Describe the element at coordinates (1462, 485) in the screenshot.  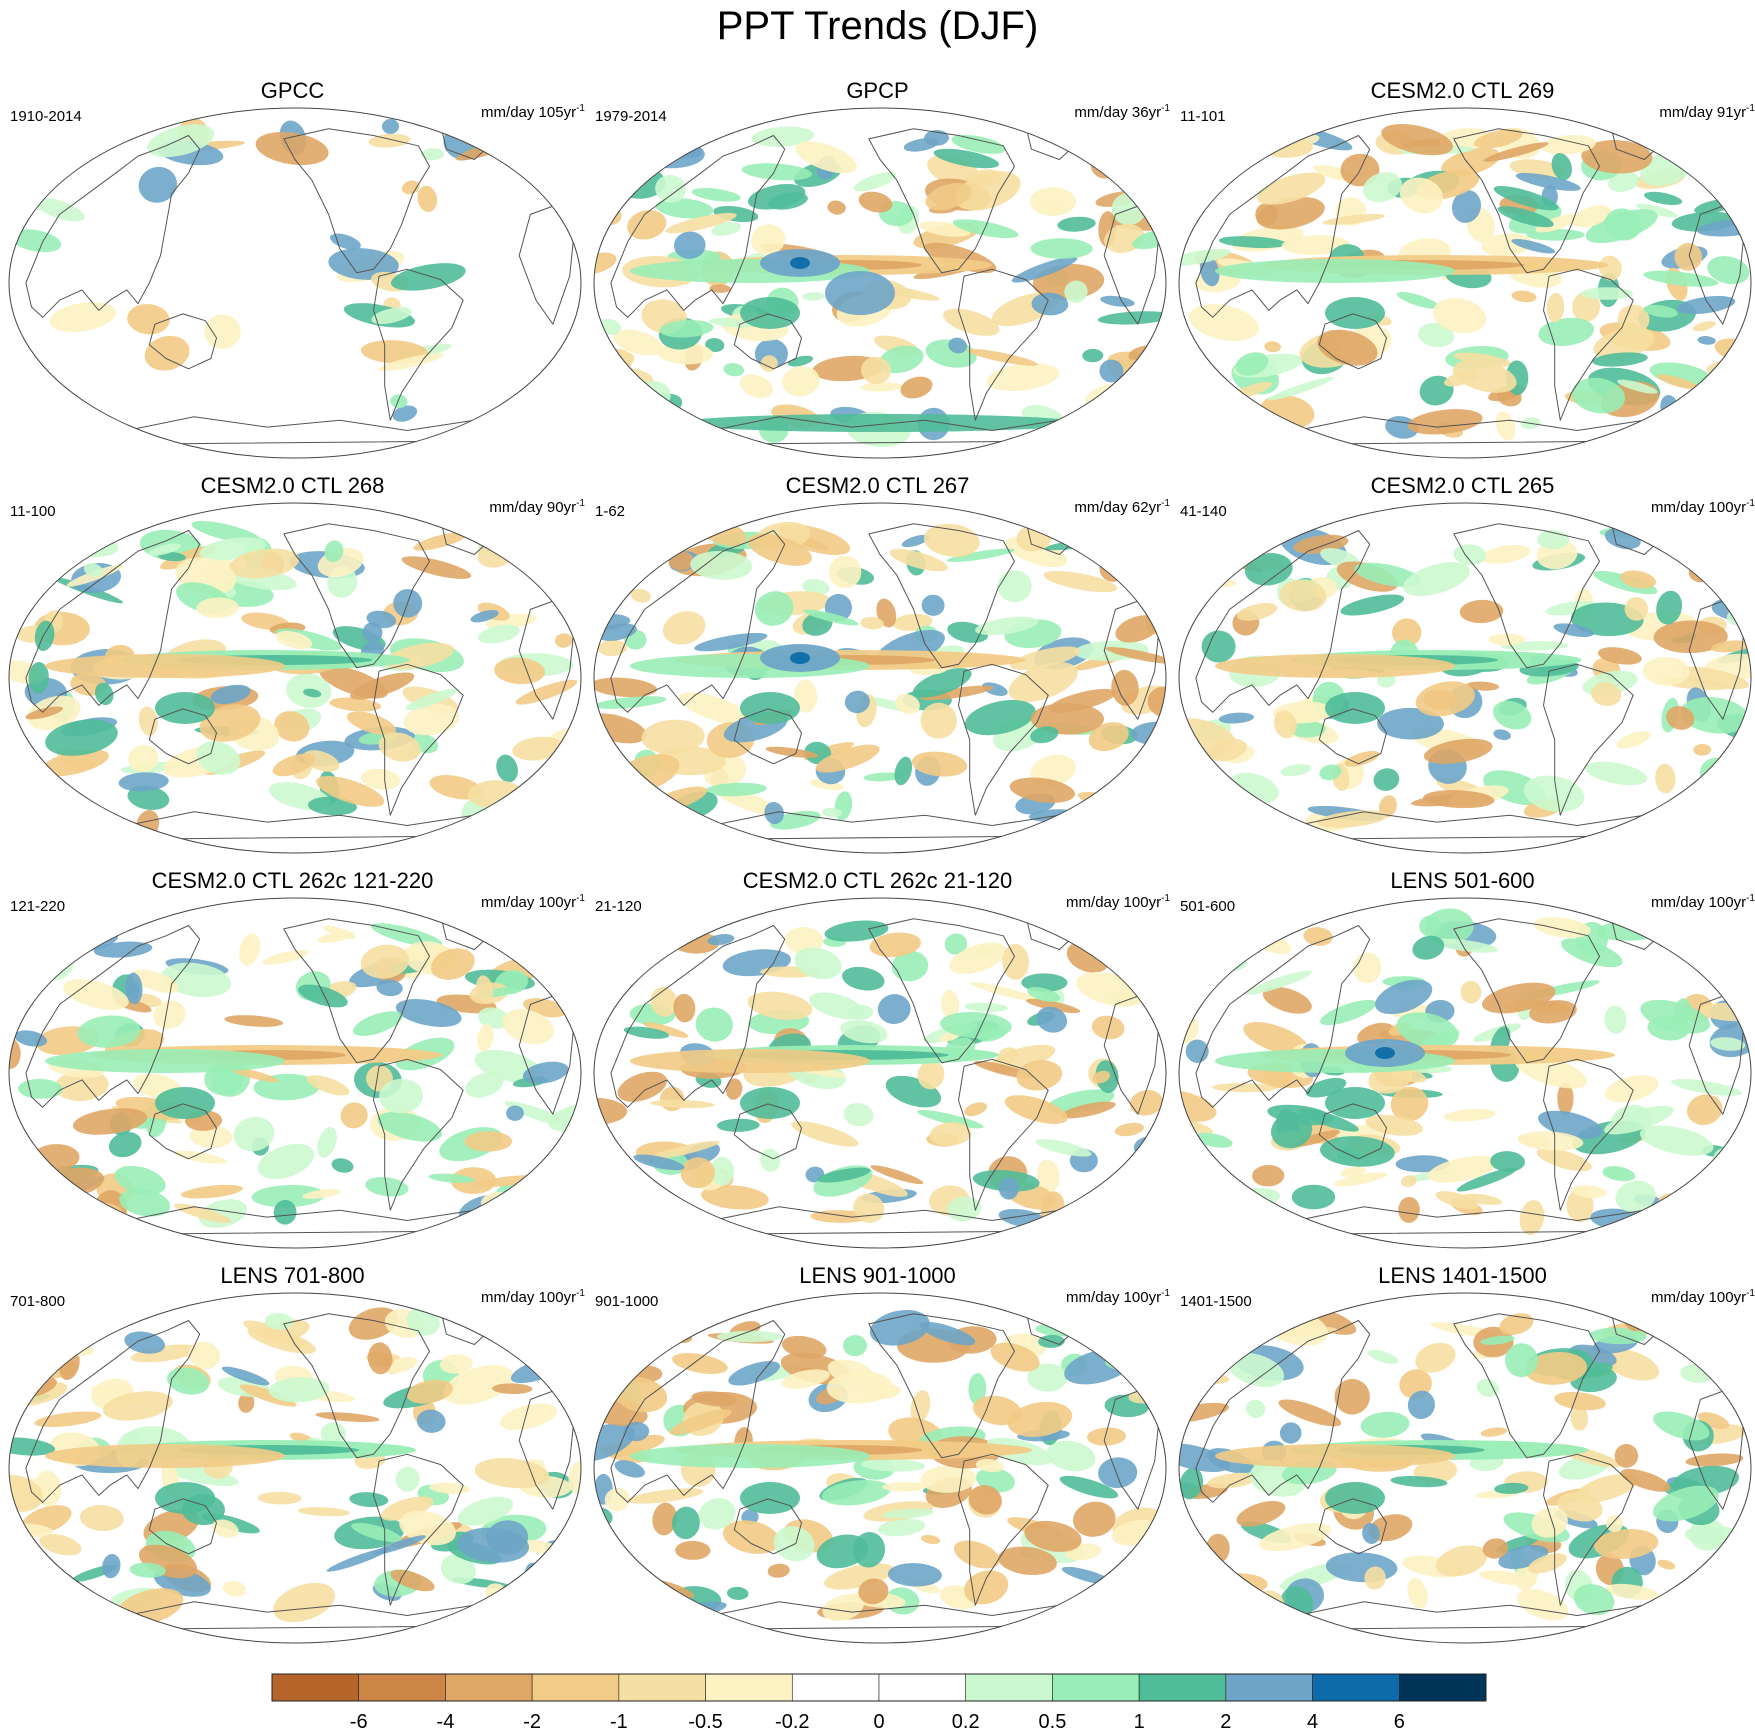
I see `panel-title: CESM2.0 CTL 265` at that location.